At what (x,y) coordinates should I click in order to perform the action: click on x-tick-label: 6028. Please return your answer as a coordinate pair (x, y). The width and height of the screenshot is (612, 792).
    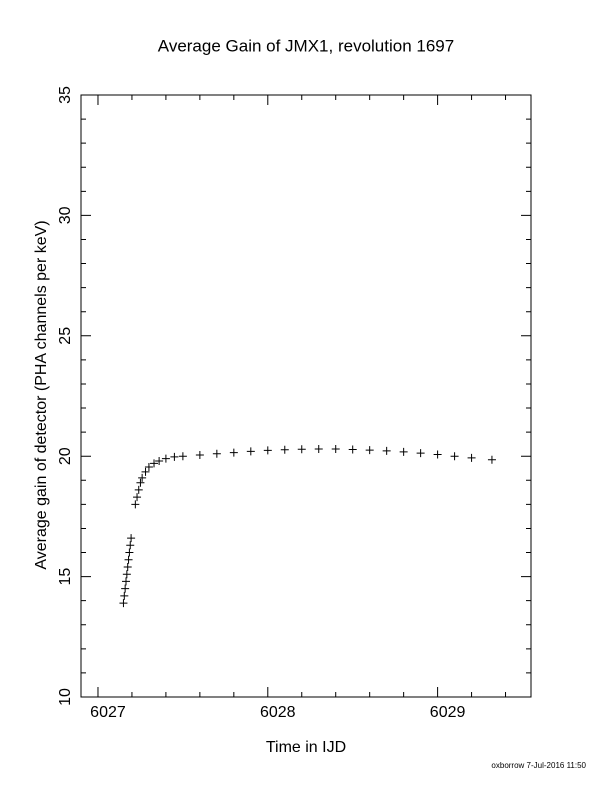
    Looking at the image, I should click on (278, 712).